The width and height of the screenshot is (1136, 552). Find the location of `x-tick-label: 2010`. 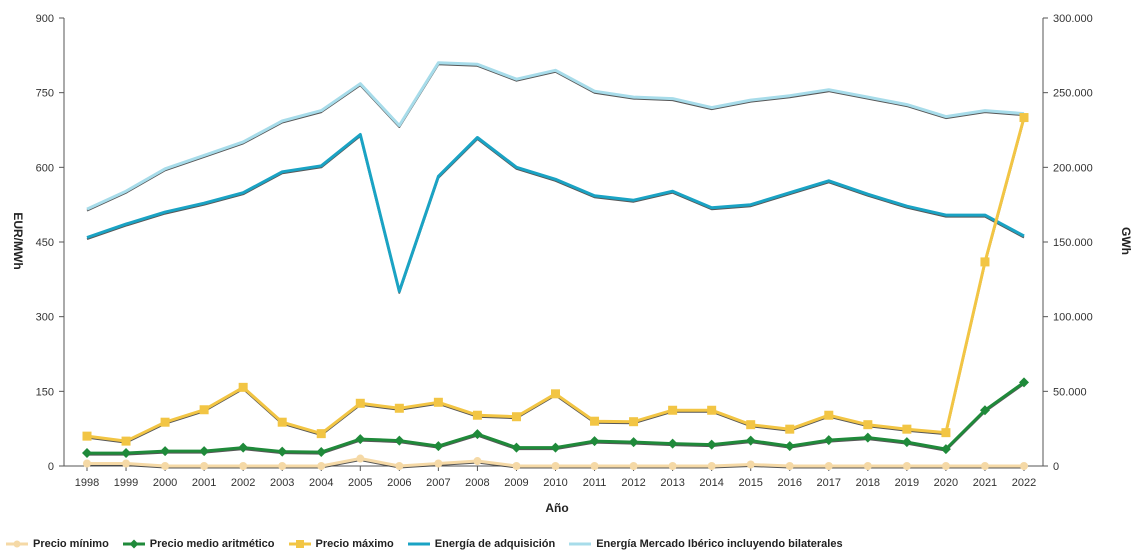

x-tick-label: 2010 is located at coordinates (555, 483).